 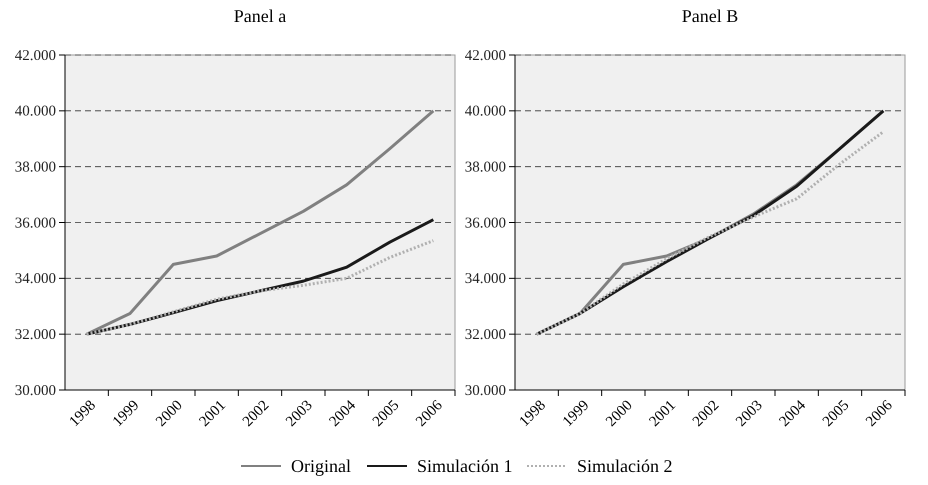 I want to click on line-series, so click(x=260, y=287).